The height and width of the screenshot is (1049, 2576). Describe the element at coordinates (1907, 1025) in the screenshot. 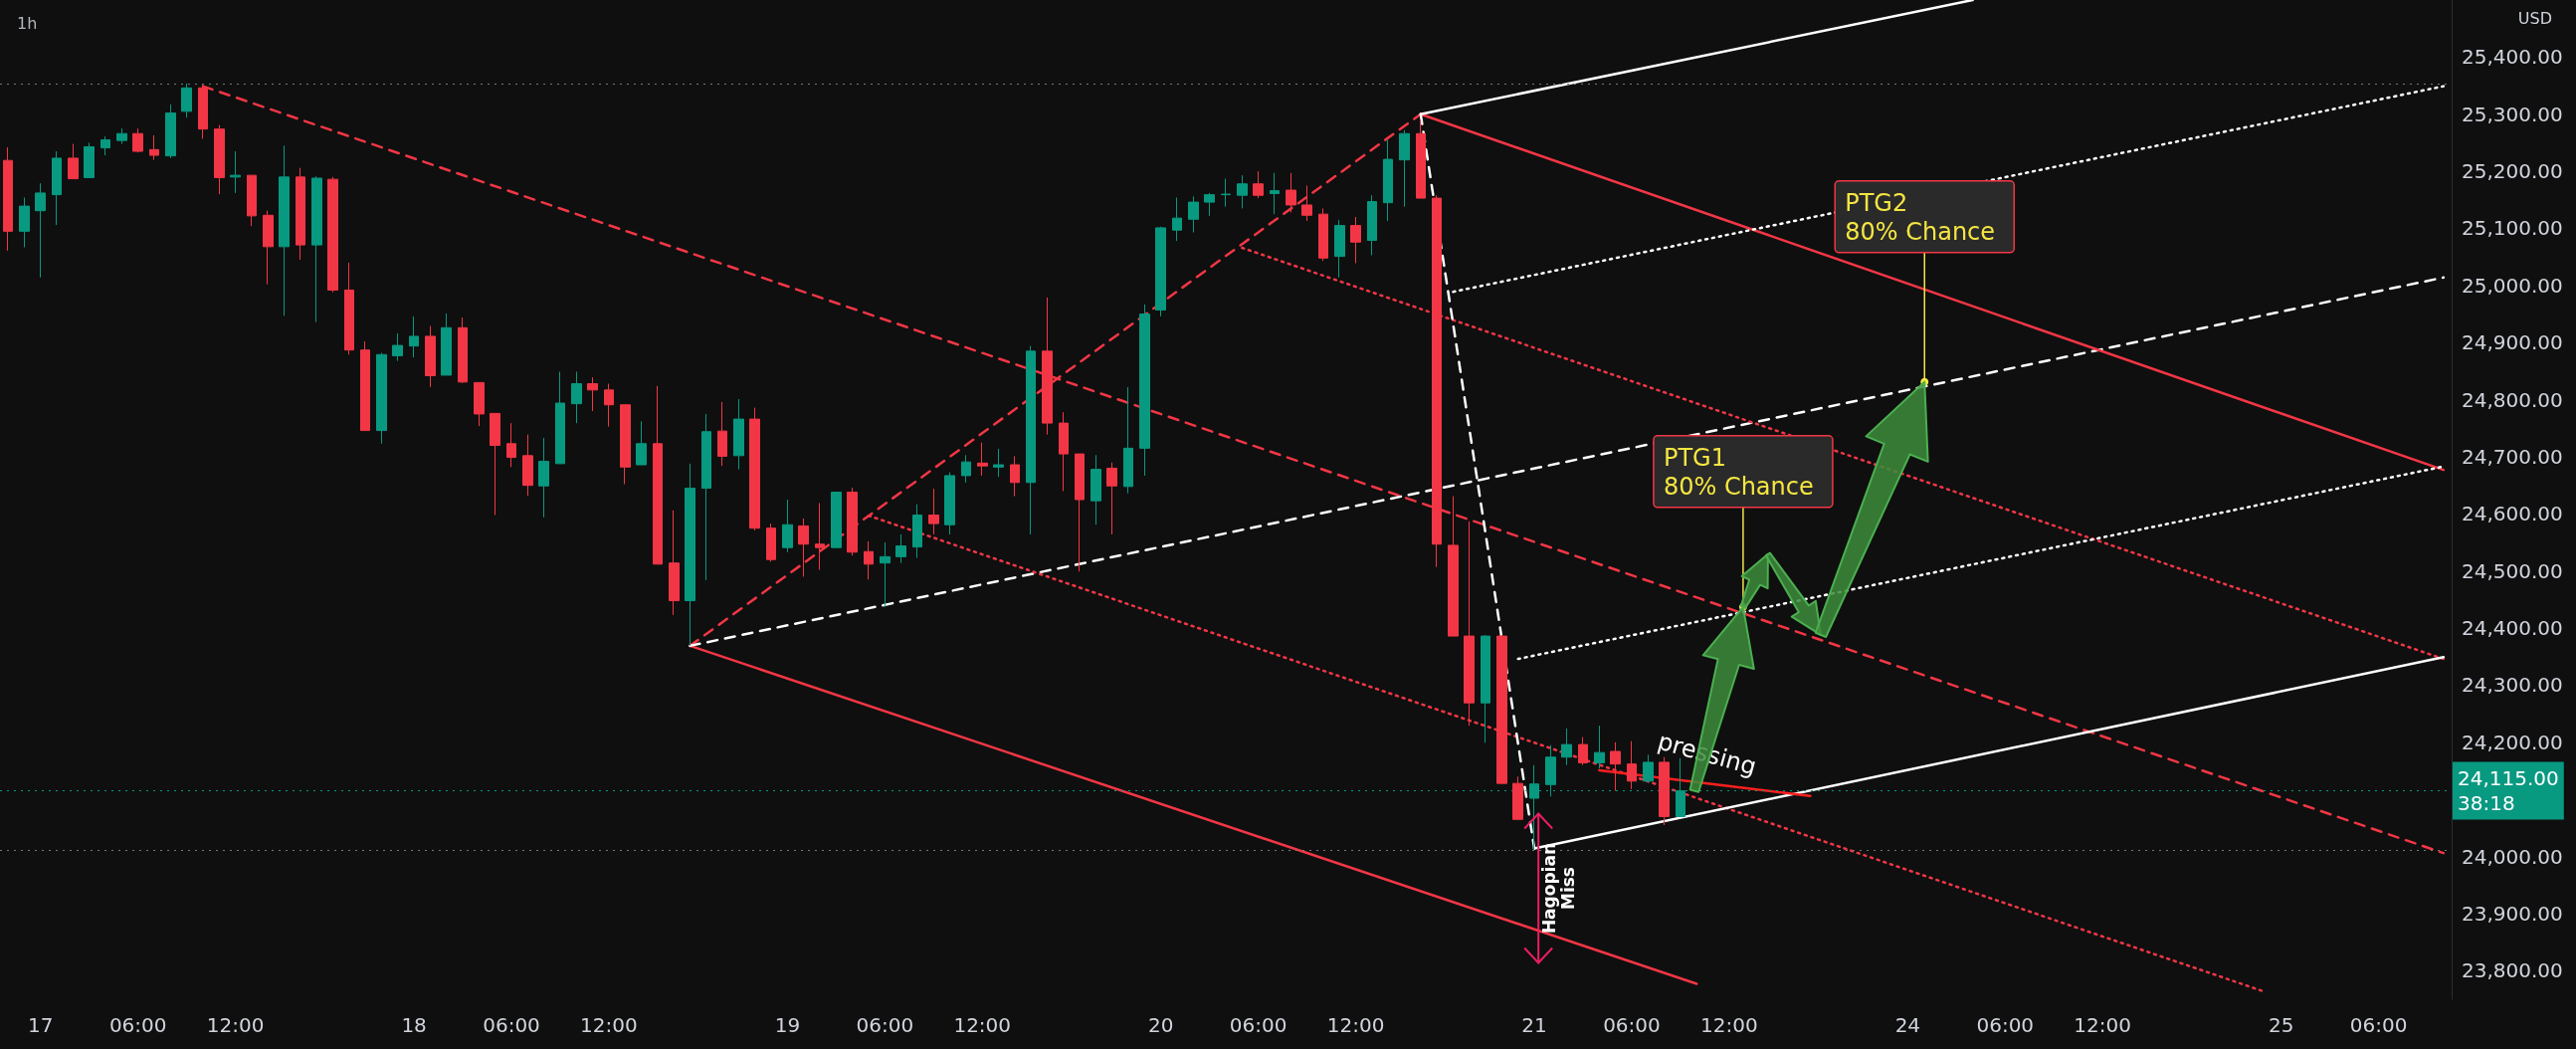

I see `x-tick-label: 24` at that location.